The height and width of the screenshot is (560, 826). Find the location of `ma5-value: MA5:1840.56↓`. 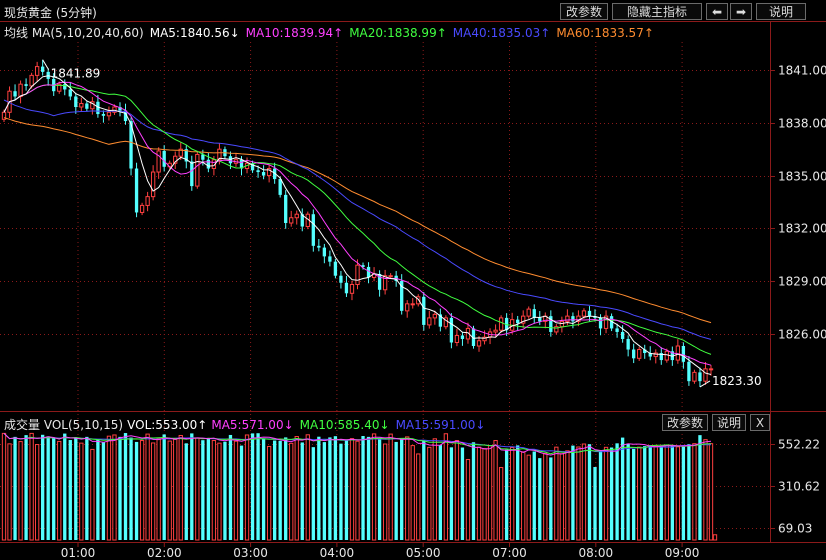

ma5-value: MA5:1840.56↓ is located at coordinates (194, 33).